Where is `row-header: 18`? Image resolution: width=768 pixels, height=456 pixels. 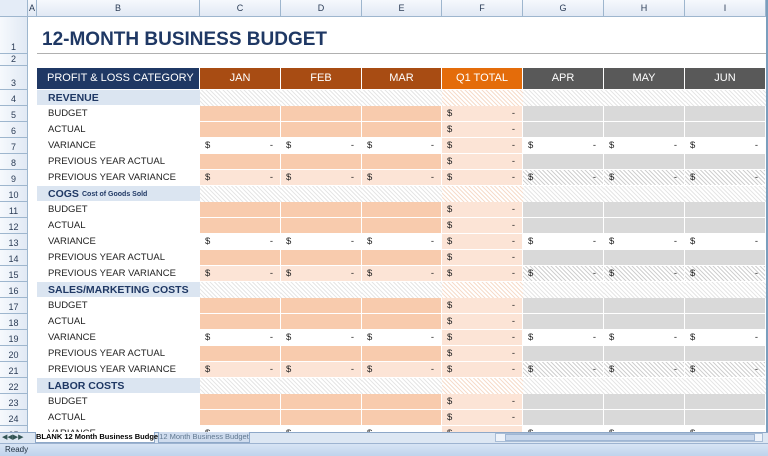
row-header: 18 is located at coordinates (14, 322).